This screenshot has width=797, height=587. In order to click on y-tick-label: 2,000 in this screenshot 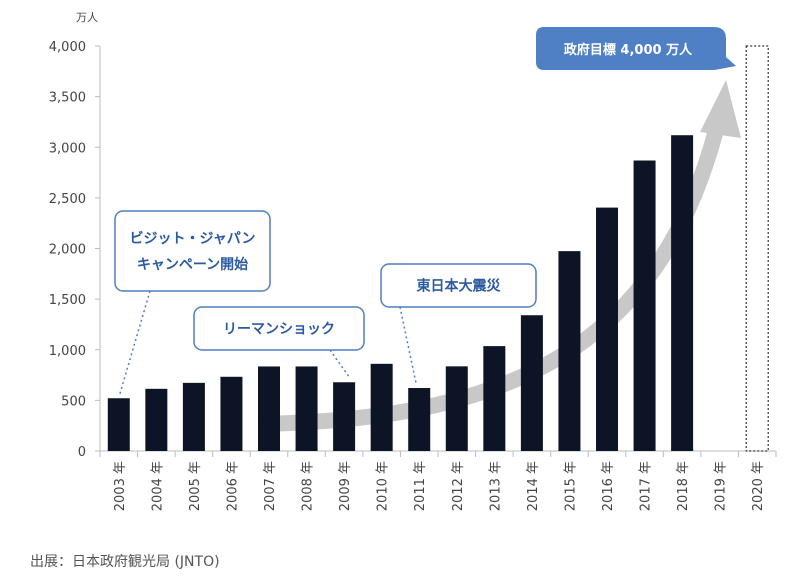, I will do `click(67, 250)`.